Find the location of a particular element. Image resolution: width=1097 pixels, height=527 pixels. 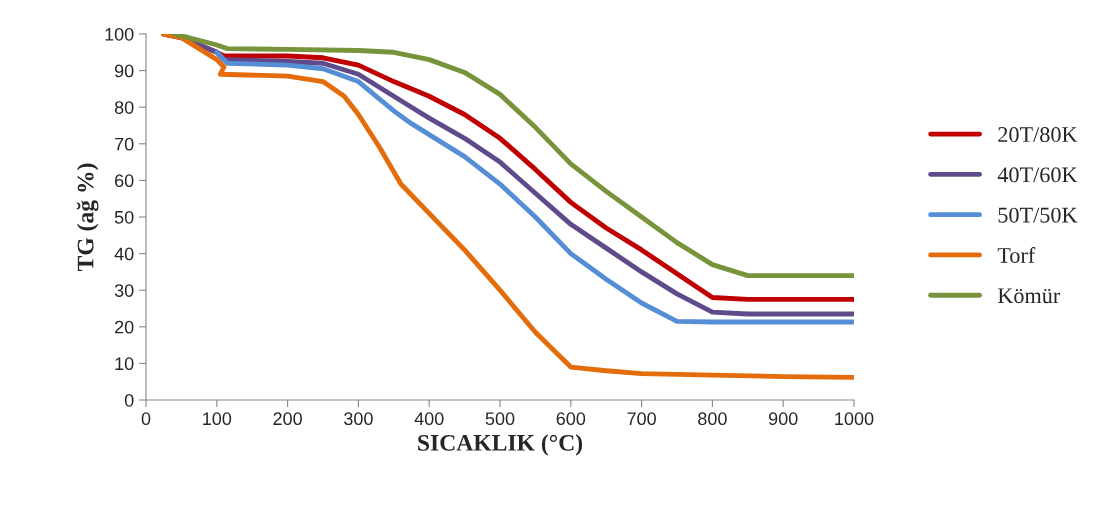

y-tick-label: 20 is located at coordinates (124, 327).